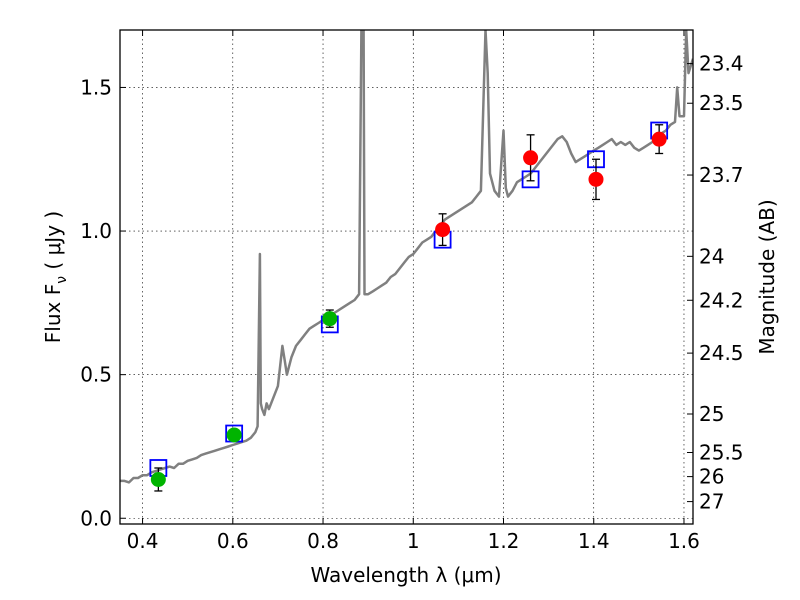 The height and width of the screenshot is (600, 800). Describe the element at coordinates (96, 87) in the screenshot. I see `y-tick-label: 1.5` at that location.